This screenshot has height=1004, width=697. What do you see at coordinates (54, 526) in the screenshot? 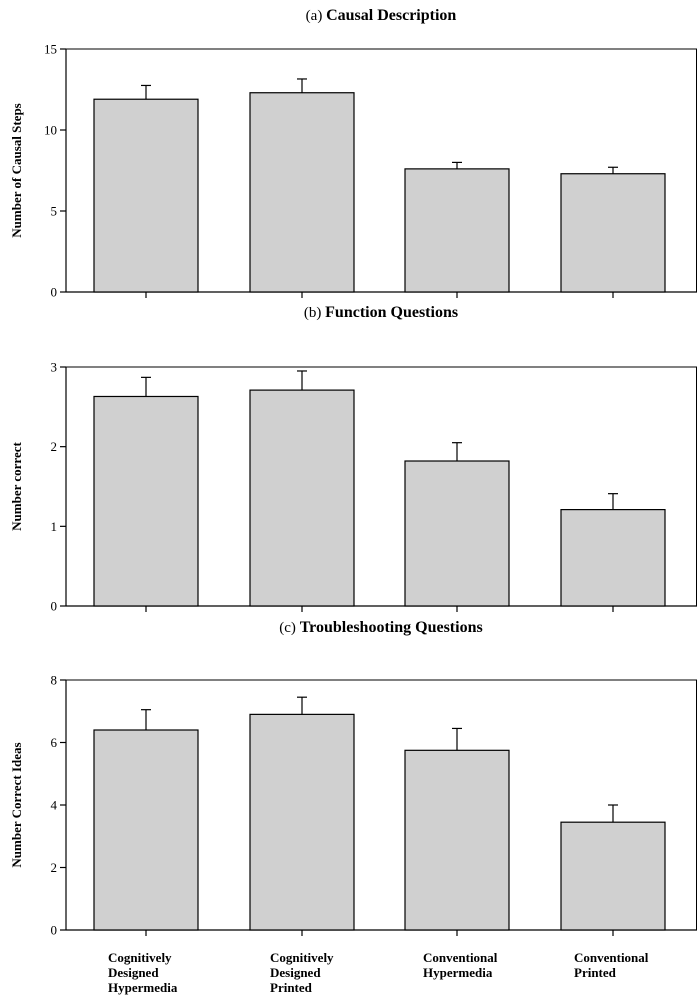
I see `y-tick-label: 1` at bounding box center [54, 526].